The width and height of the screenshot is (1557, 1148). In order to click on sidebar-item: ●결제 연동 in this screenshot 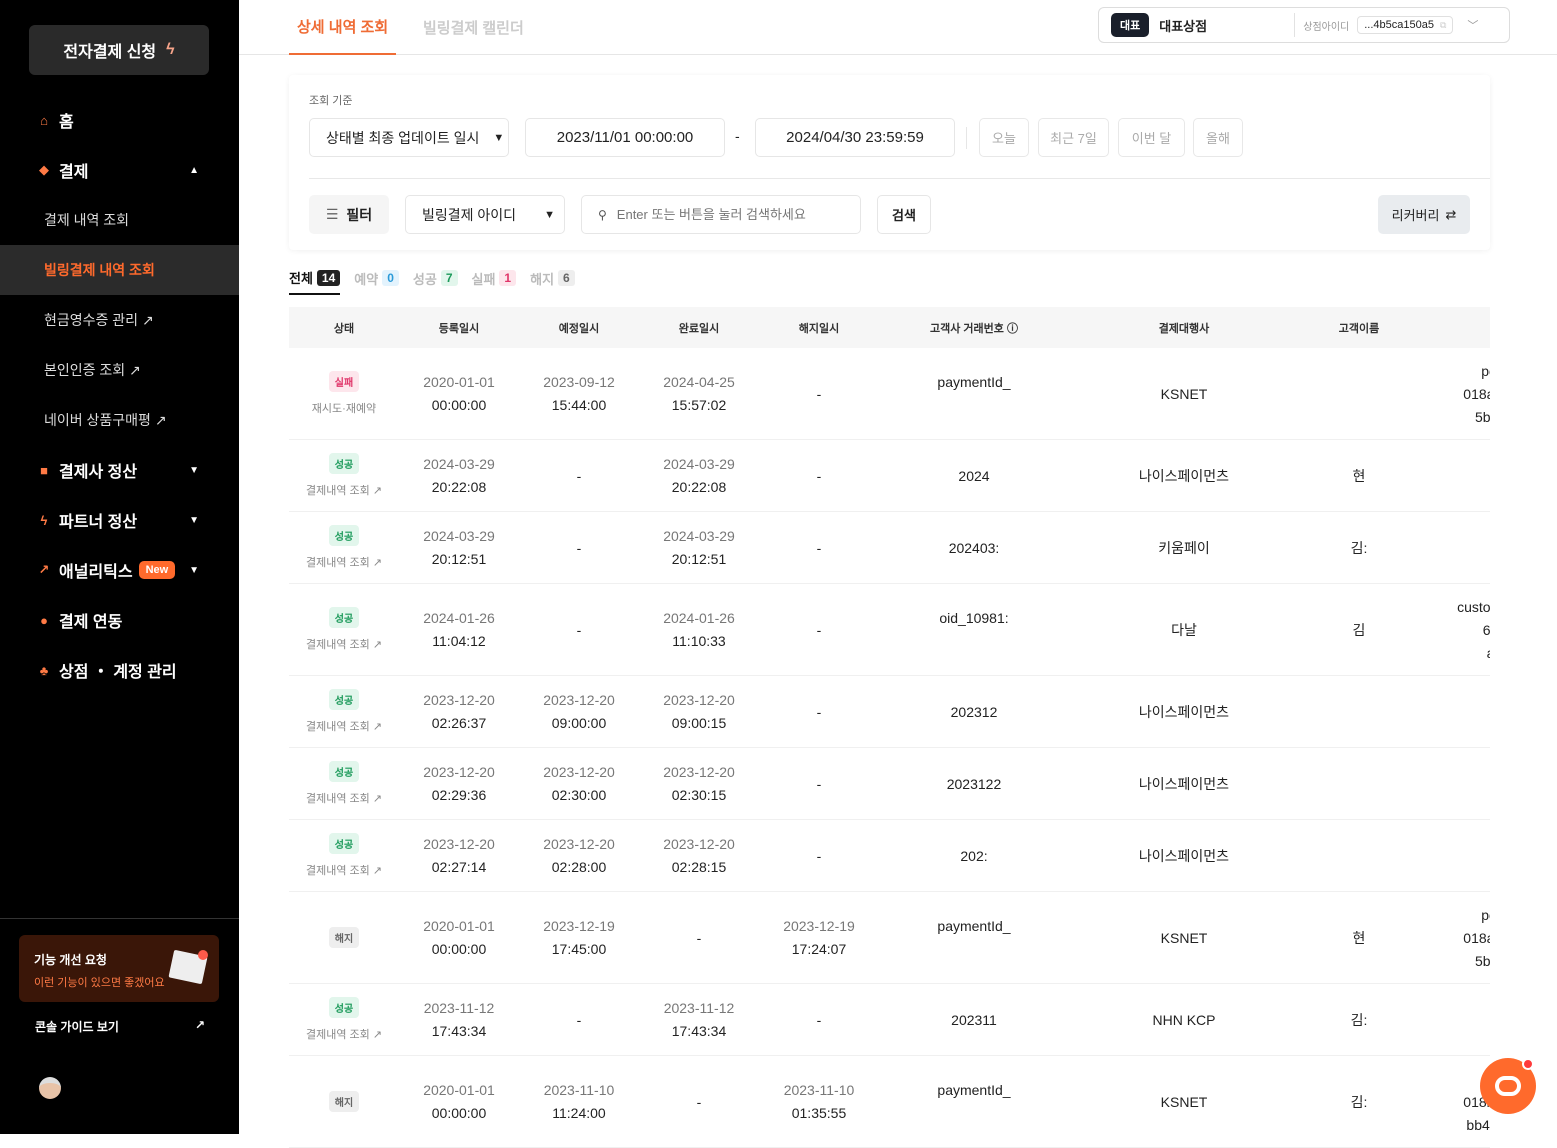, I will do `click(119, 620)`.